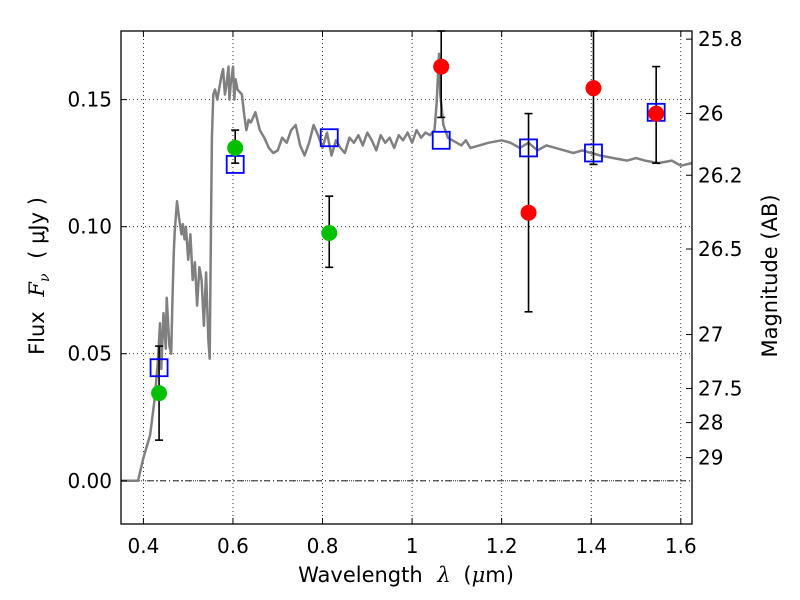 The image size is (800, 600). What do you see at coordinates (323, 546) in the screenshot?
I see `x-tick-label: 0.8` at bounding box center [323, 546].